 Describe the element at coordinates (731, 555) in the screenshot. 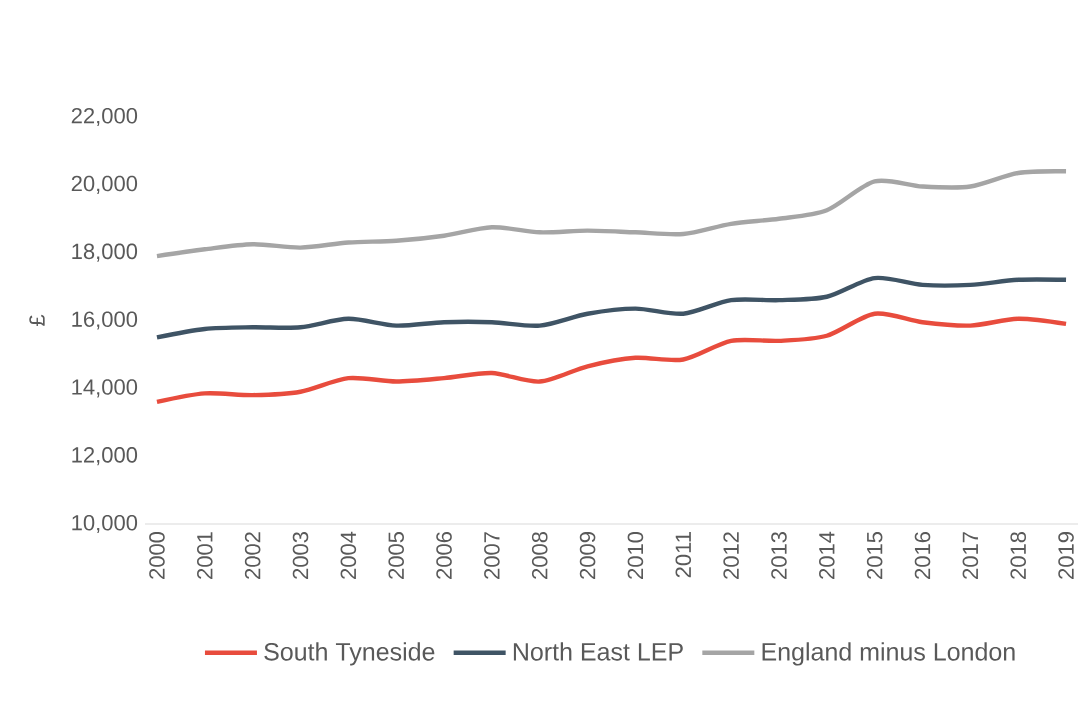

I see `x-tick-label: 2012` at that location.